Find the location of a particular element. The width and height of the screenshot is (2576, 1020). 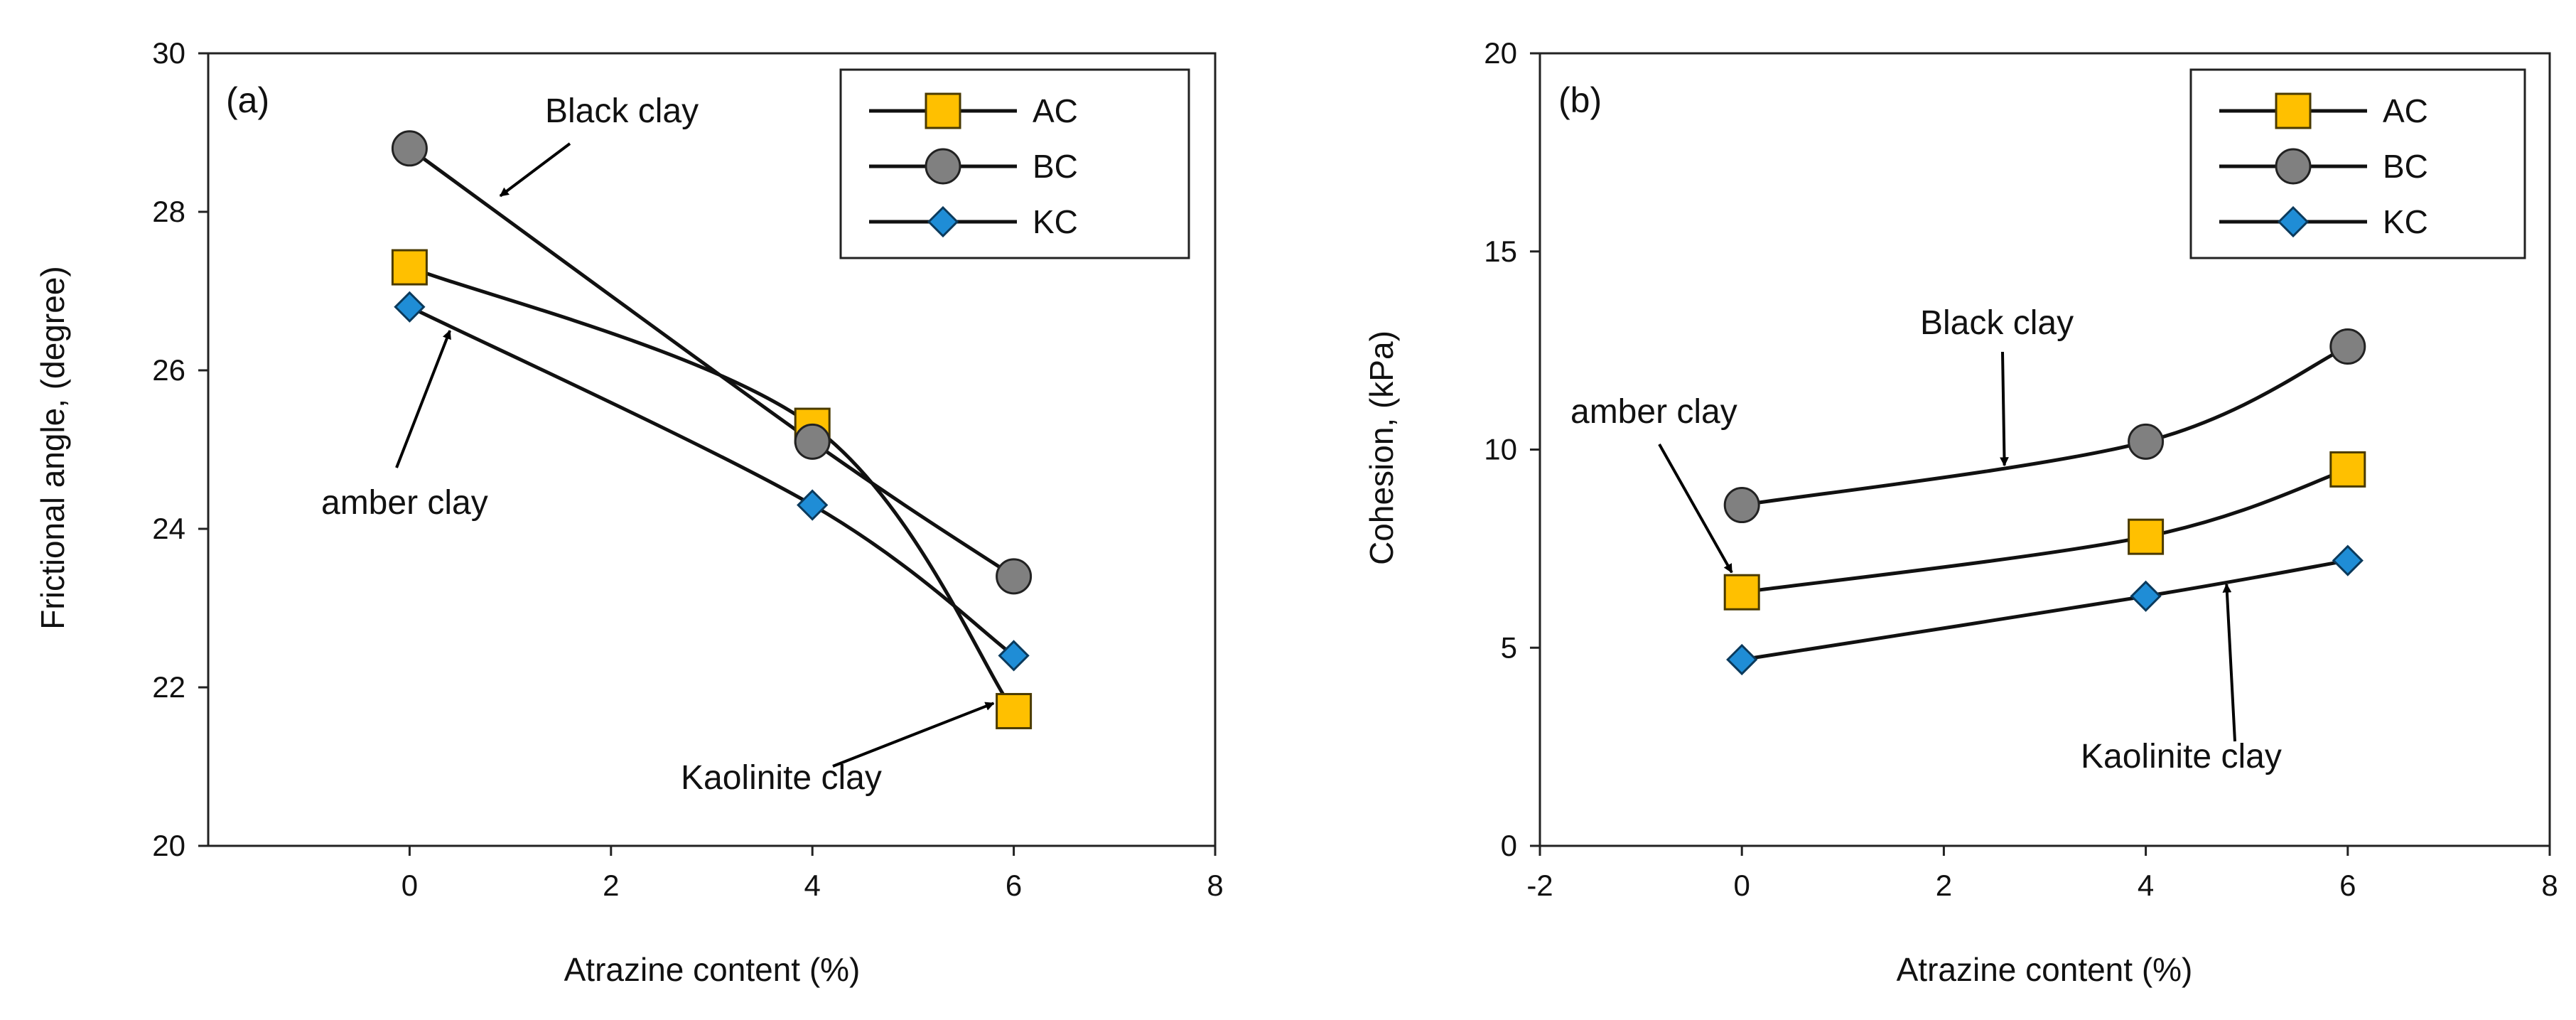

panel-label: (a) is located at coordinates (247, 100).